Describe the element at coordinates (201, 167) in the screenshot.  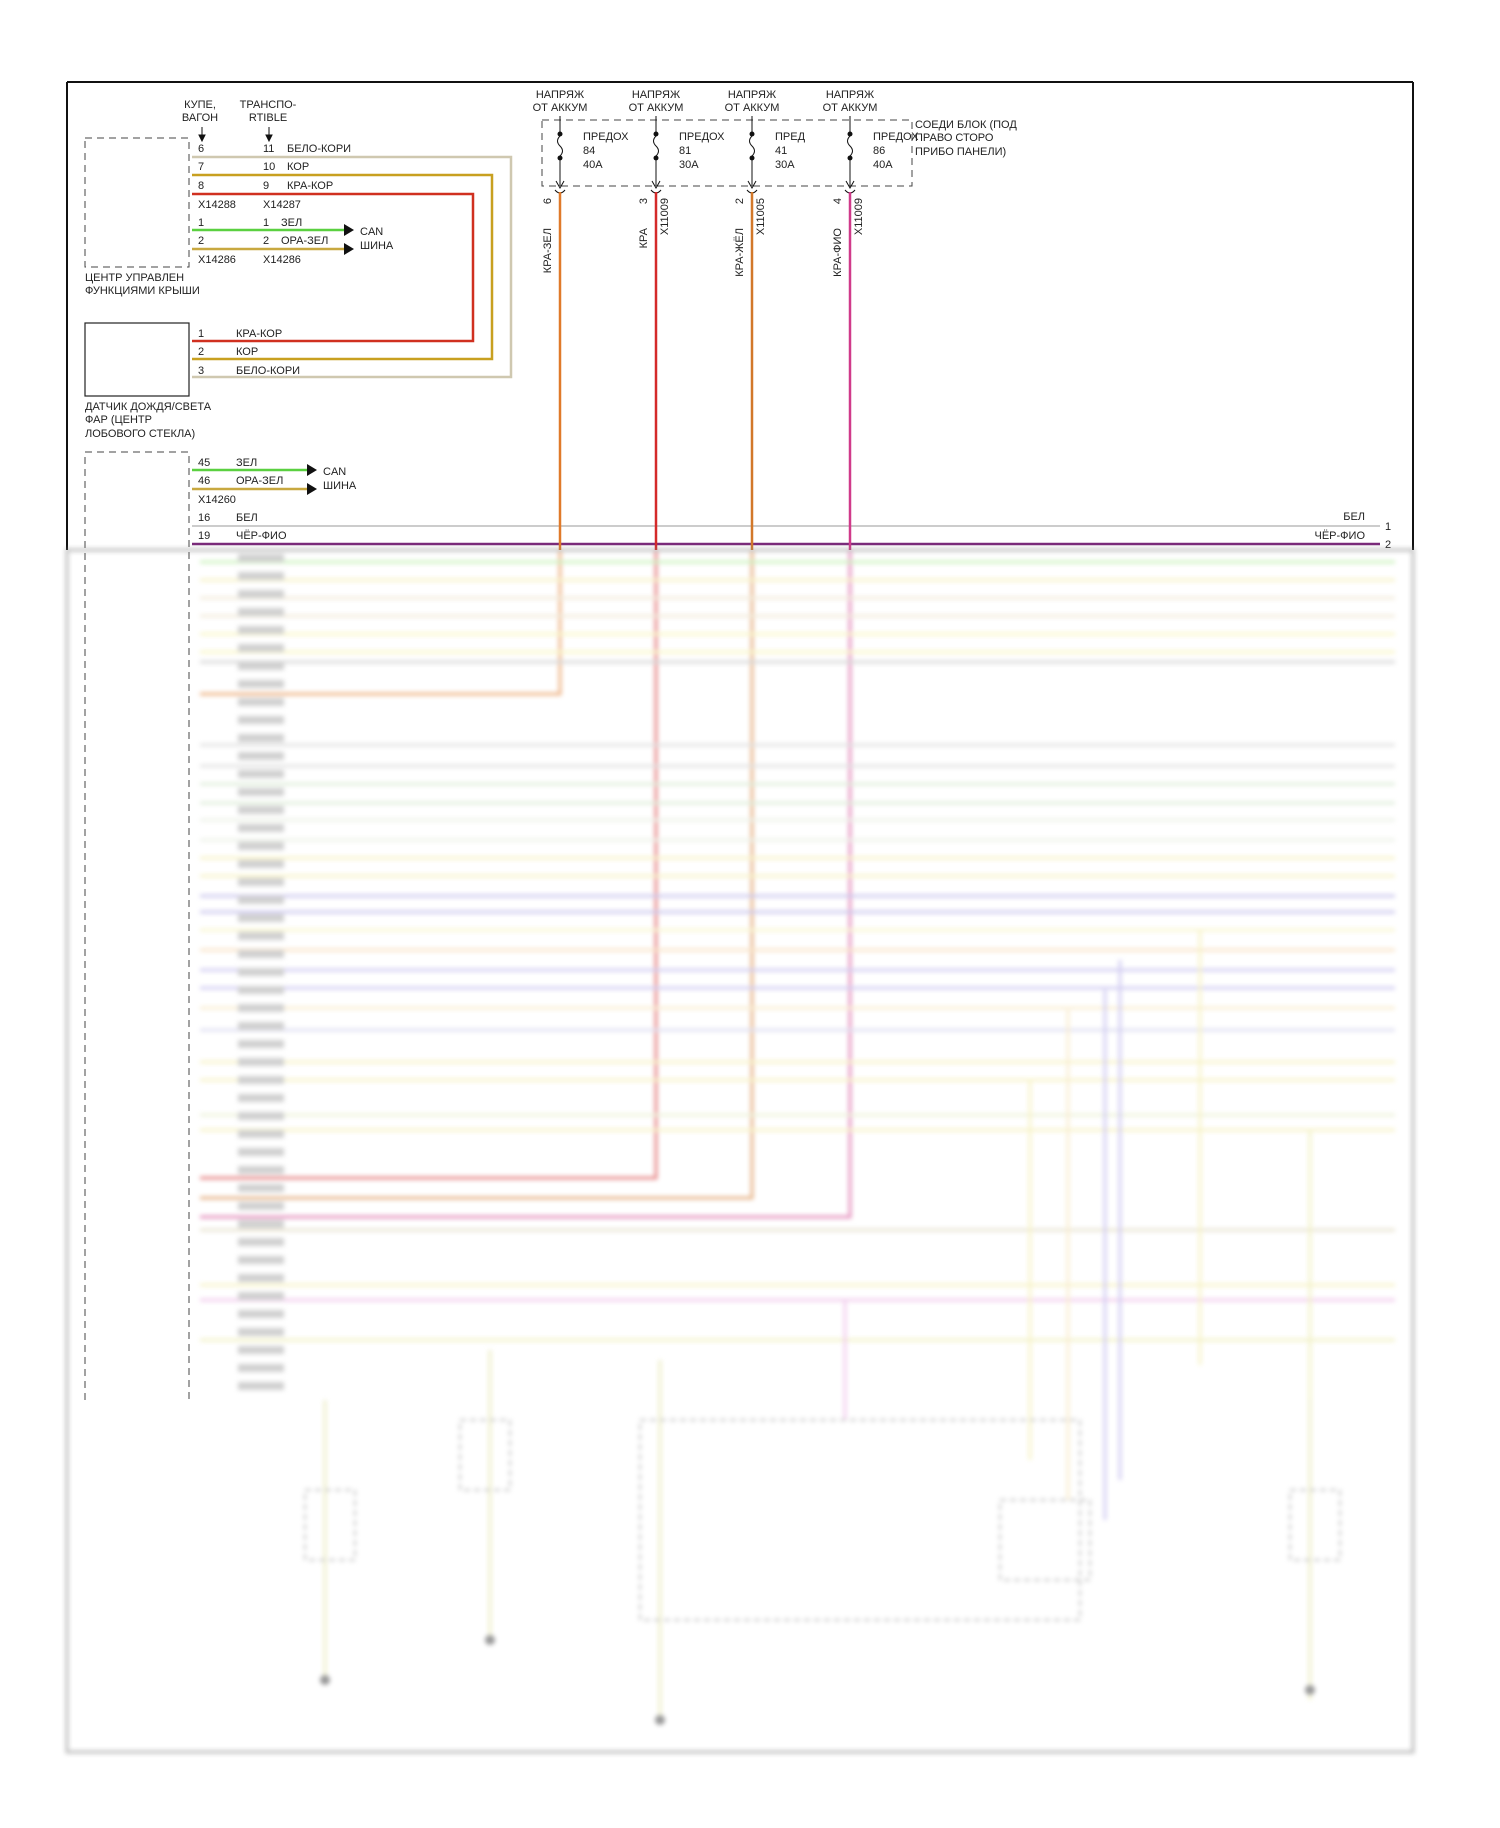
I see `pin-number: 7` at that location.